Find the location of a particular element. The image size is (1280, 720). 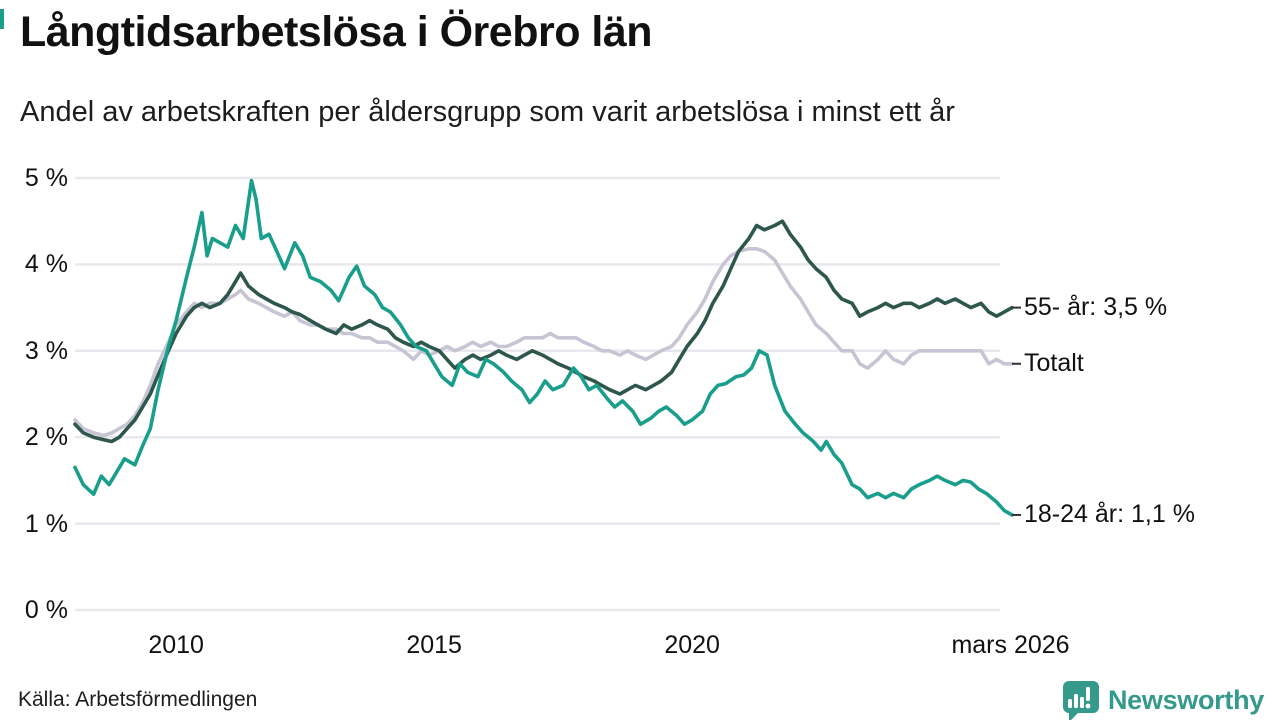

y-tick-label: 1 % is located at coordinates (46, 523).